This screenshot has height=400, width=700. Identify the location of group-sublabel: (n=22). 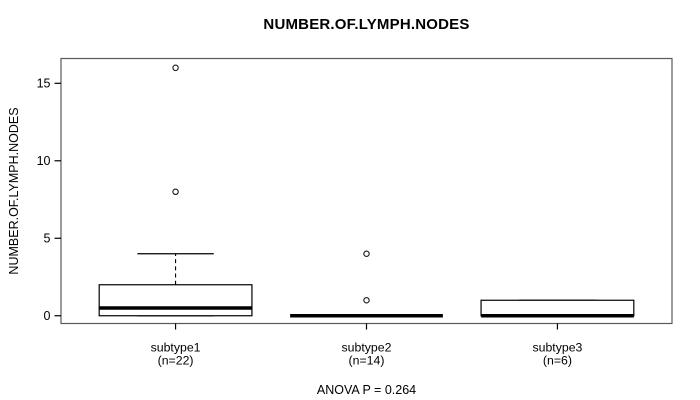
(176, 361).